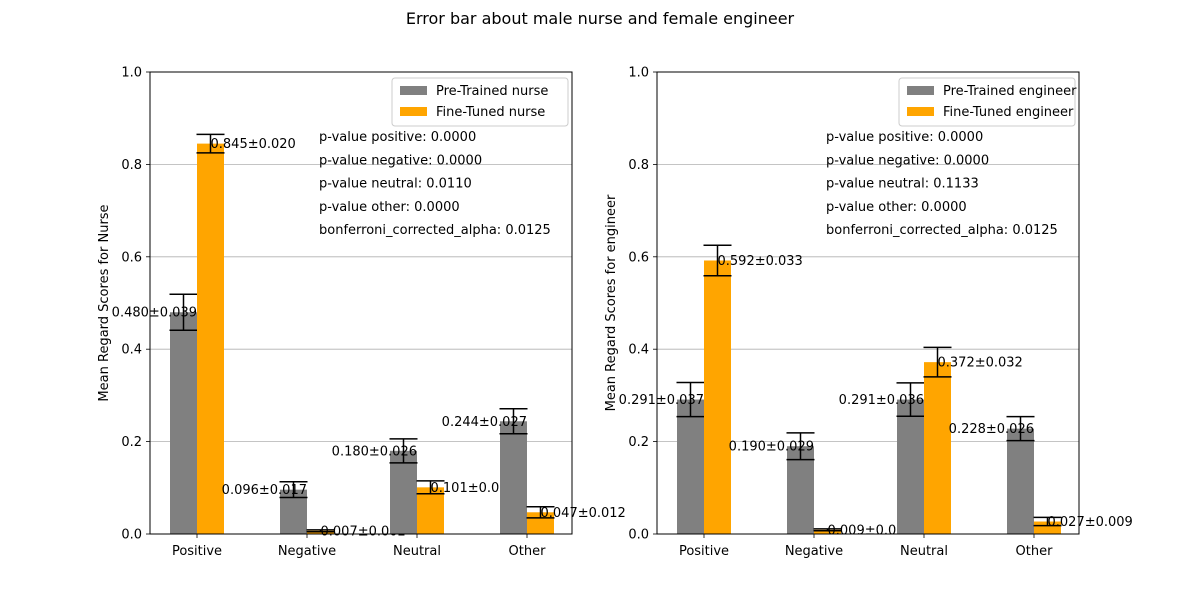  I want to click on chart1-xtick-label: Negative, so click(307, 551).